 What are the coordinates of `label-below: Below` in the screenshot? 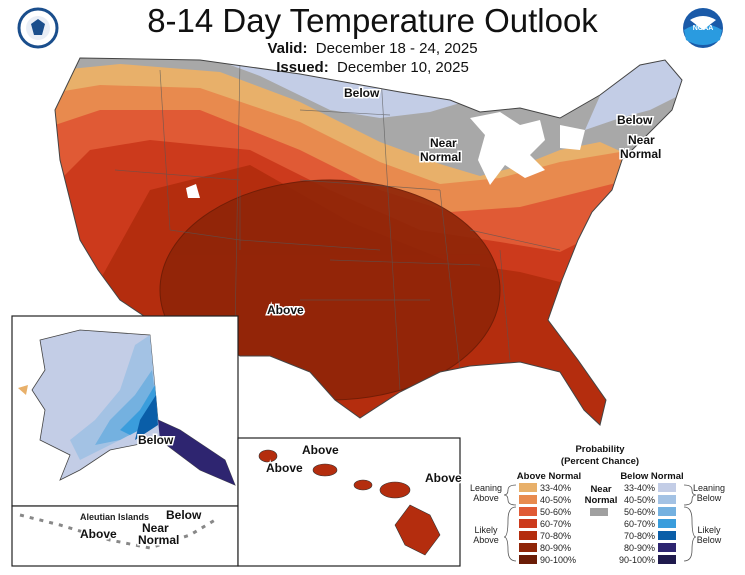 It's located at (362, 93).